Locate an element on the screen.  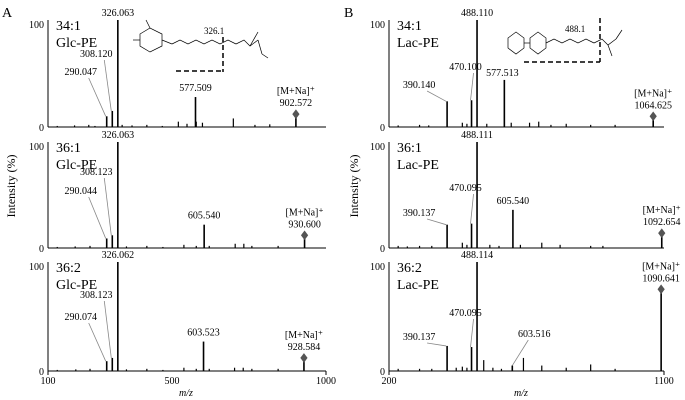
peak-label: 308.120 is located at coordinates (96, 54).